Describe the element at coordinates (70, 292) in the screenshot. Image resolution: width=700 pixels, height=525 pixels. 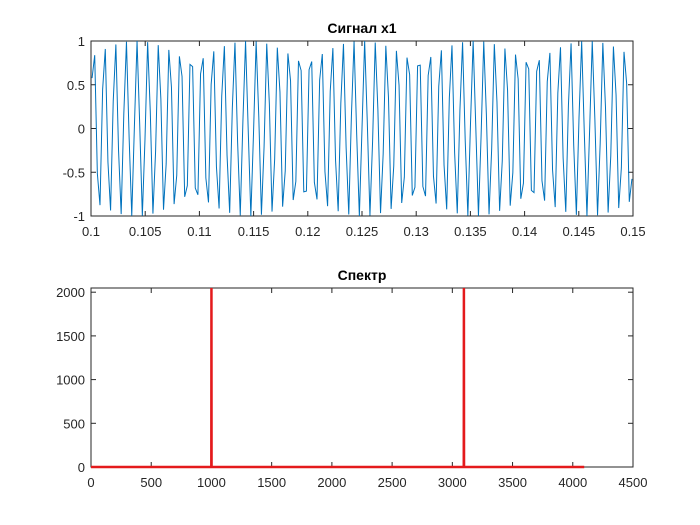
I see `spectrum-ytick-label: 2000` at that location.